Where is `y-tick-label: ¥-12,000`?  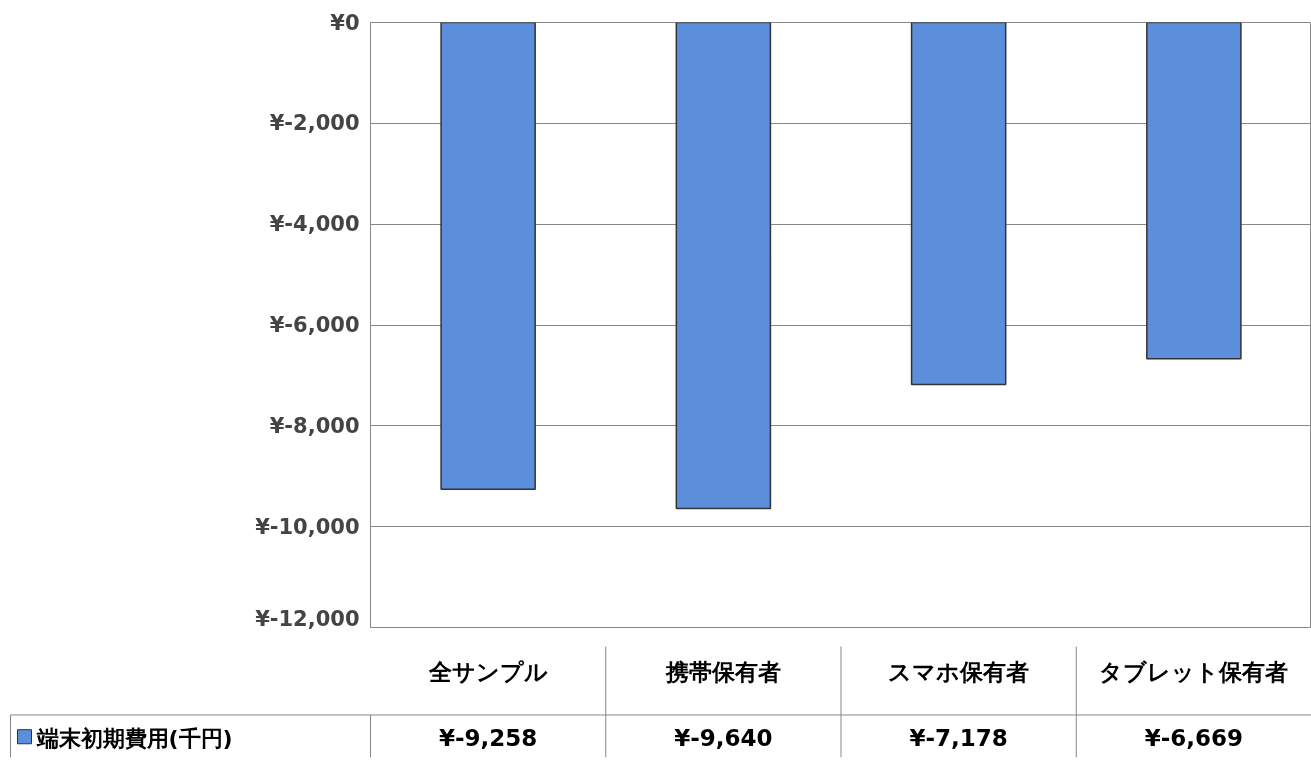
y-tick-label: ¥-12,000 is located at coordinates (307, 618).